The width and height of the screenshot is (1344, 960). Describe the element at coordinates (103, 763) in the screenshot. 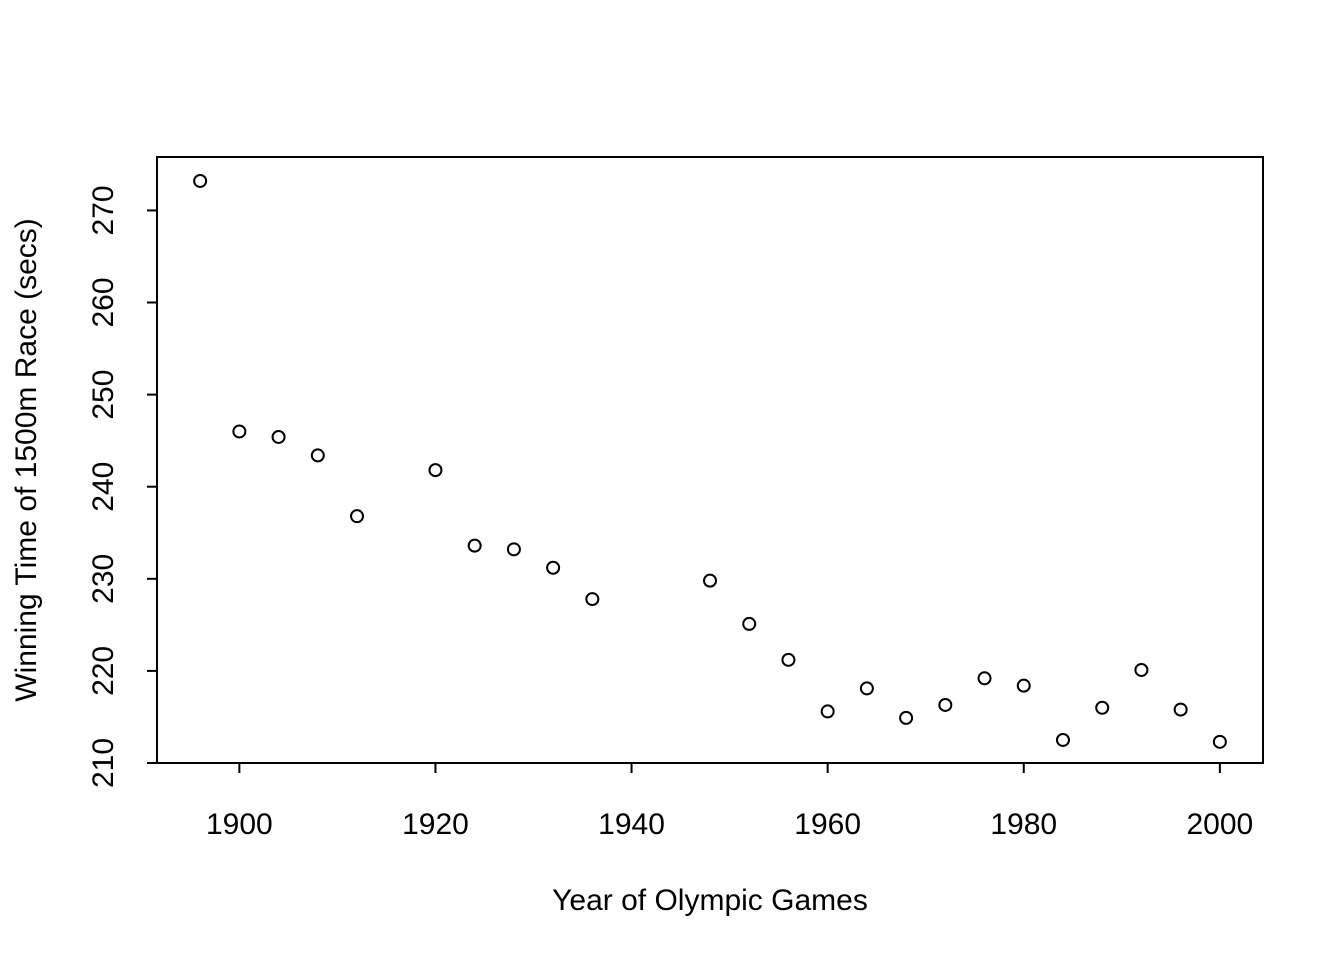

I see `y-tick-label: 210` at that location.